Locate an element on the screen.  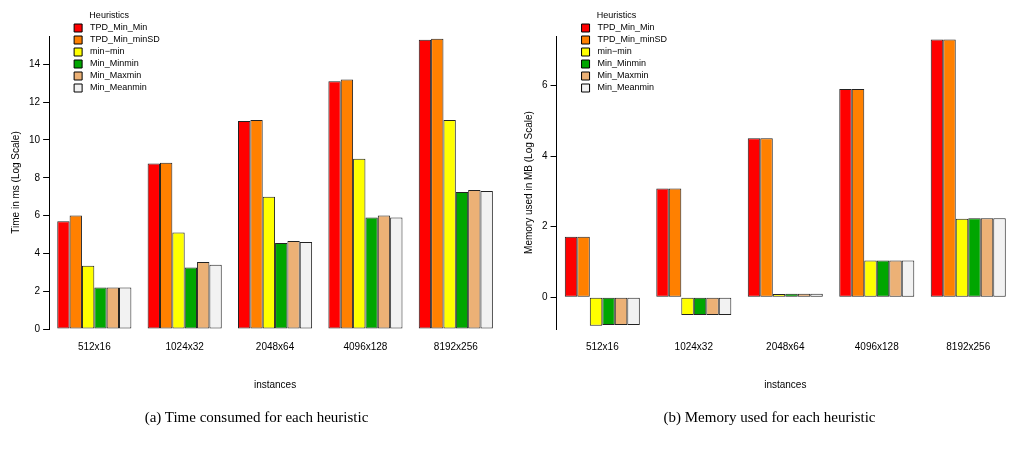
y-axis-title: Time in ms (Log Scale) is located at coordinates (15, 182).